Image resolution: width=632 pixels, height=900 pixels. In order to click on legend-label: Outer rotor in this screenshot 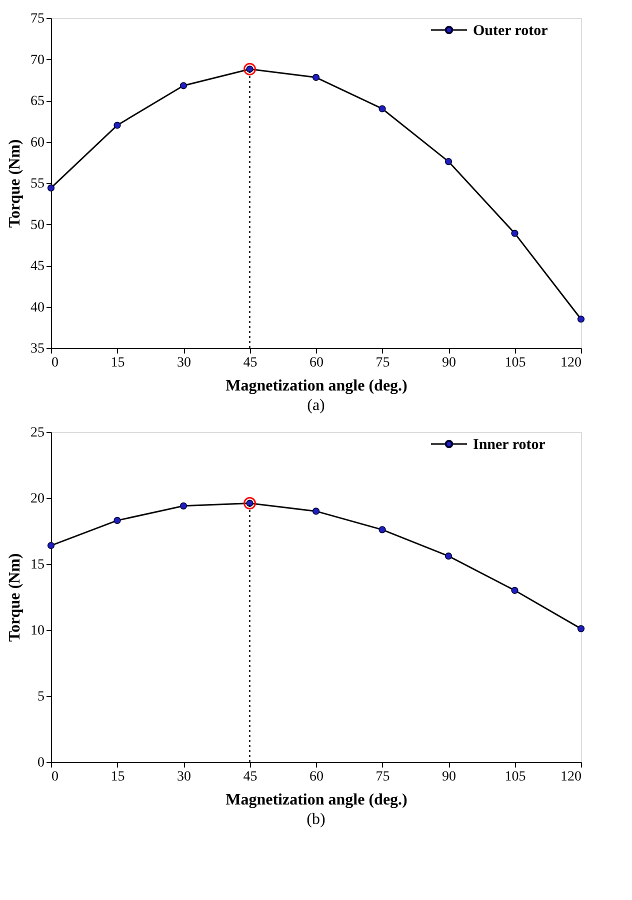, I will do `click(510, 31)`.